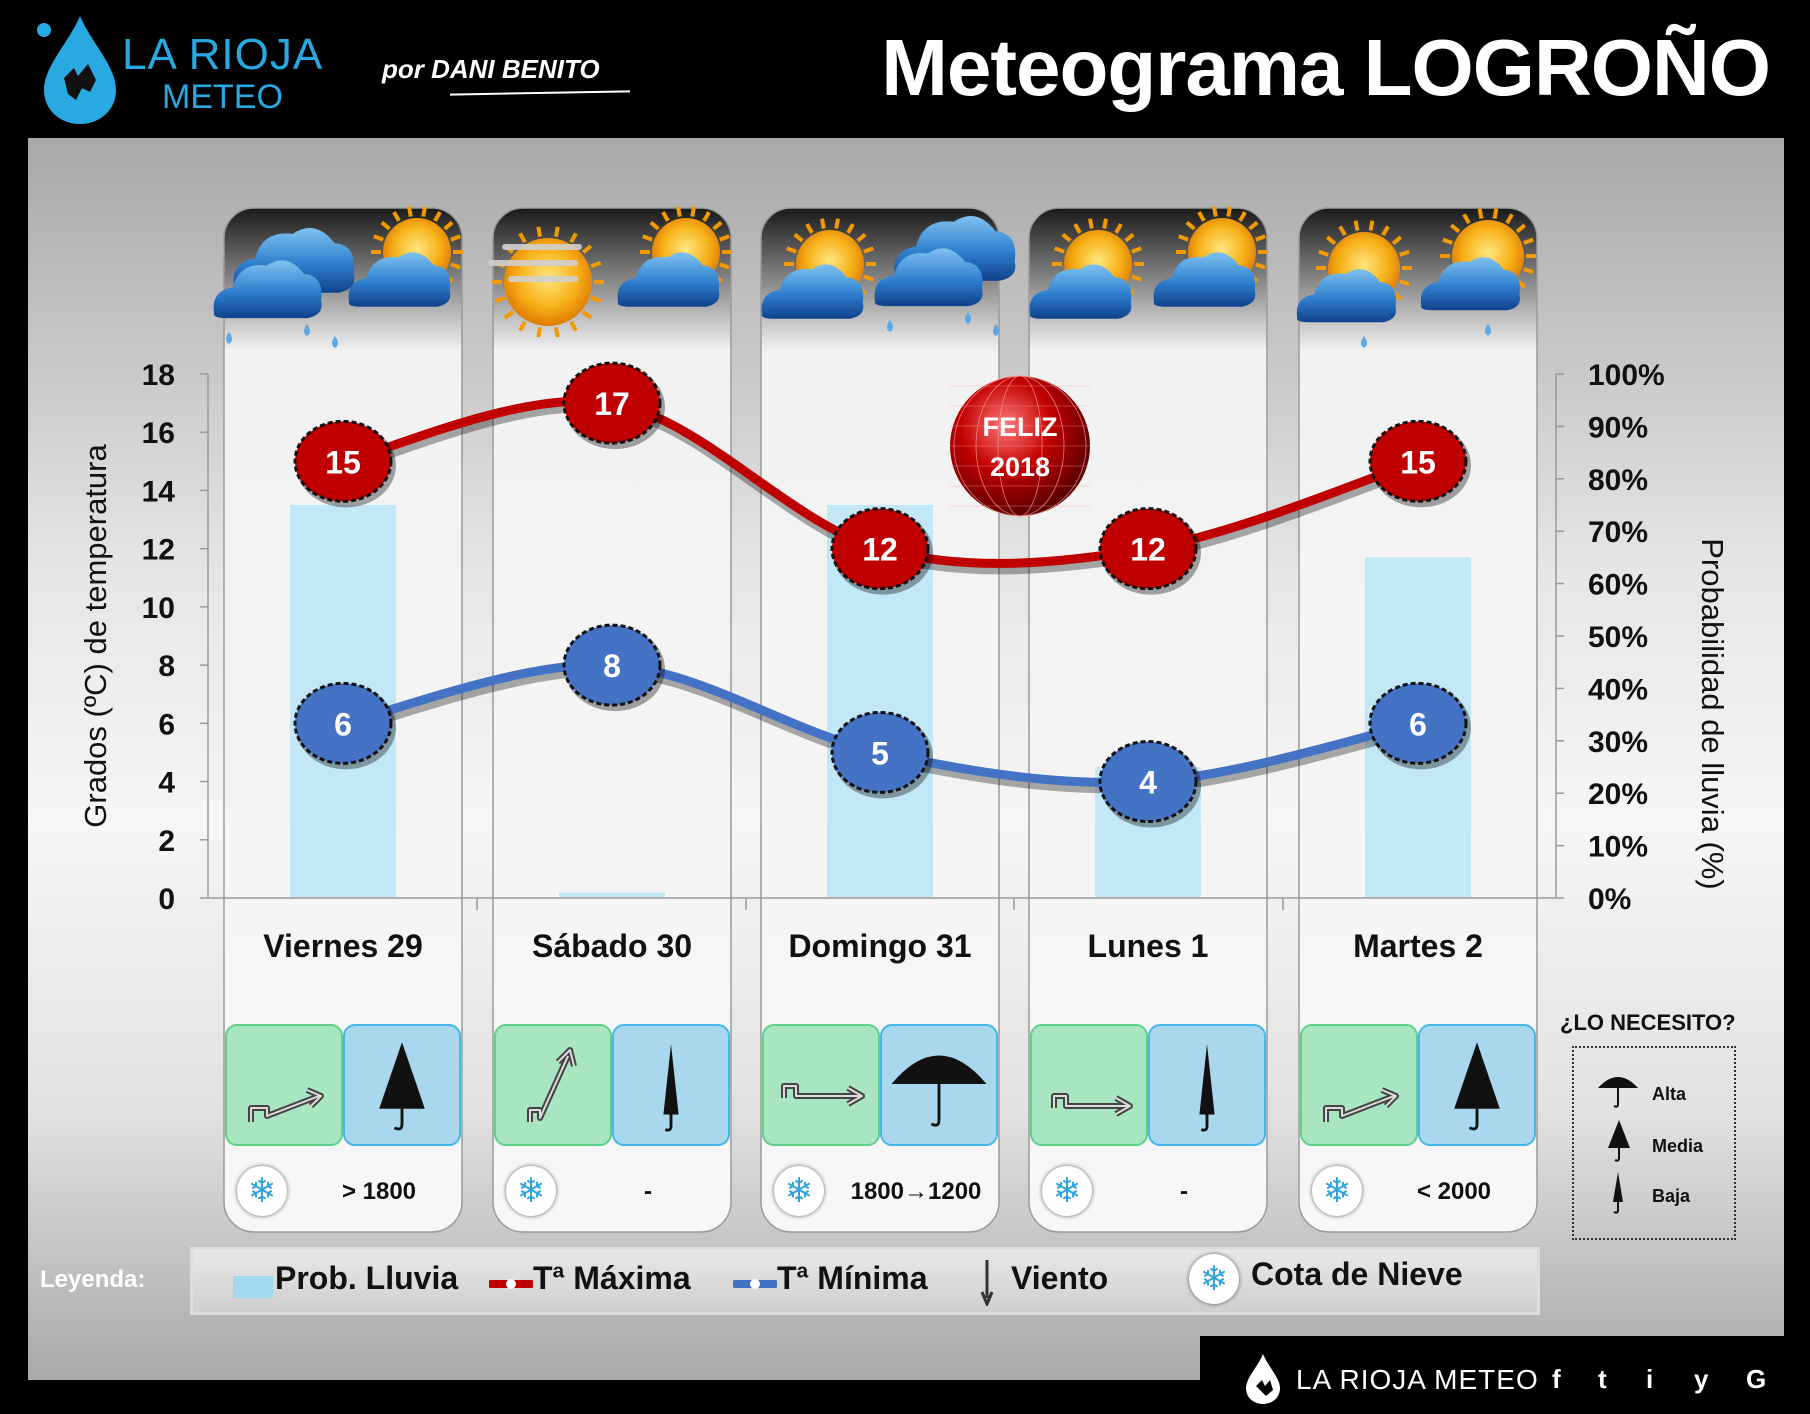 The height and width of the screenshot is (1414, 1810). I want to click on umbrella-media-icon, so click(402, 1086).